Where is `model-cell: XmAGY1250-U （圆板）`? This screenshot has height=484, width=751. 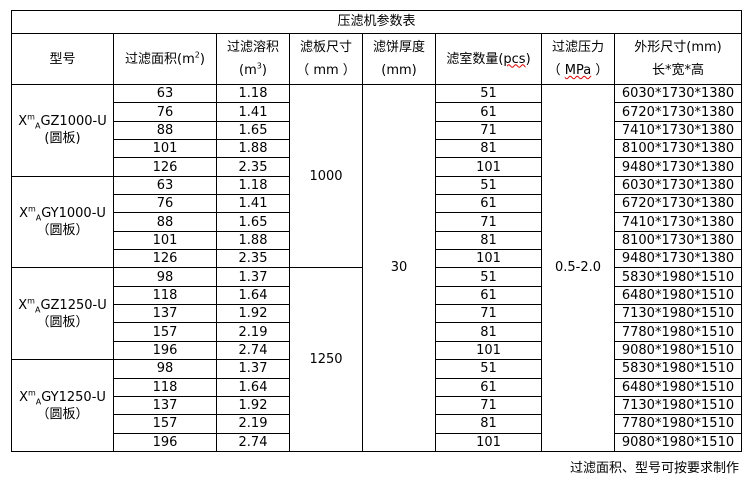 model-cell: XmAGY1250-U （圆板） is located at coordinates (62, 405).